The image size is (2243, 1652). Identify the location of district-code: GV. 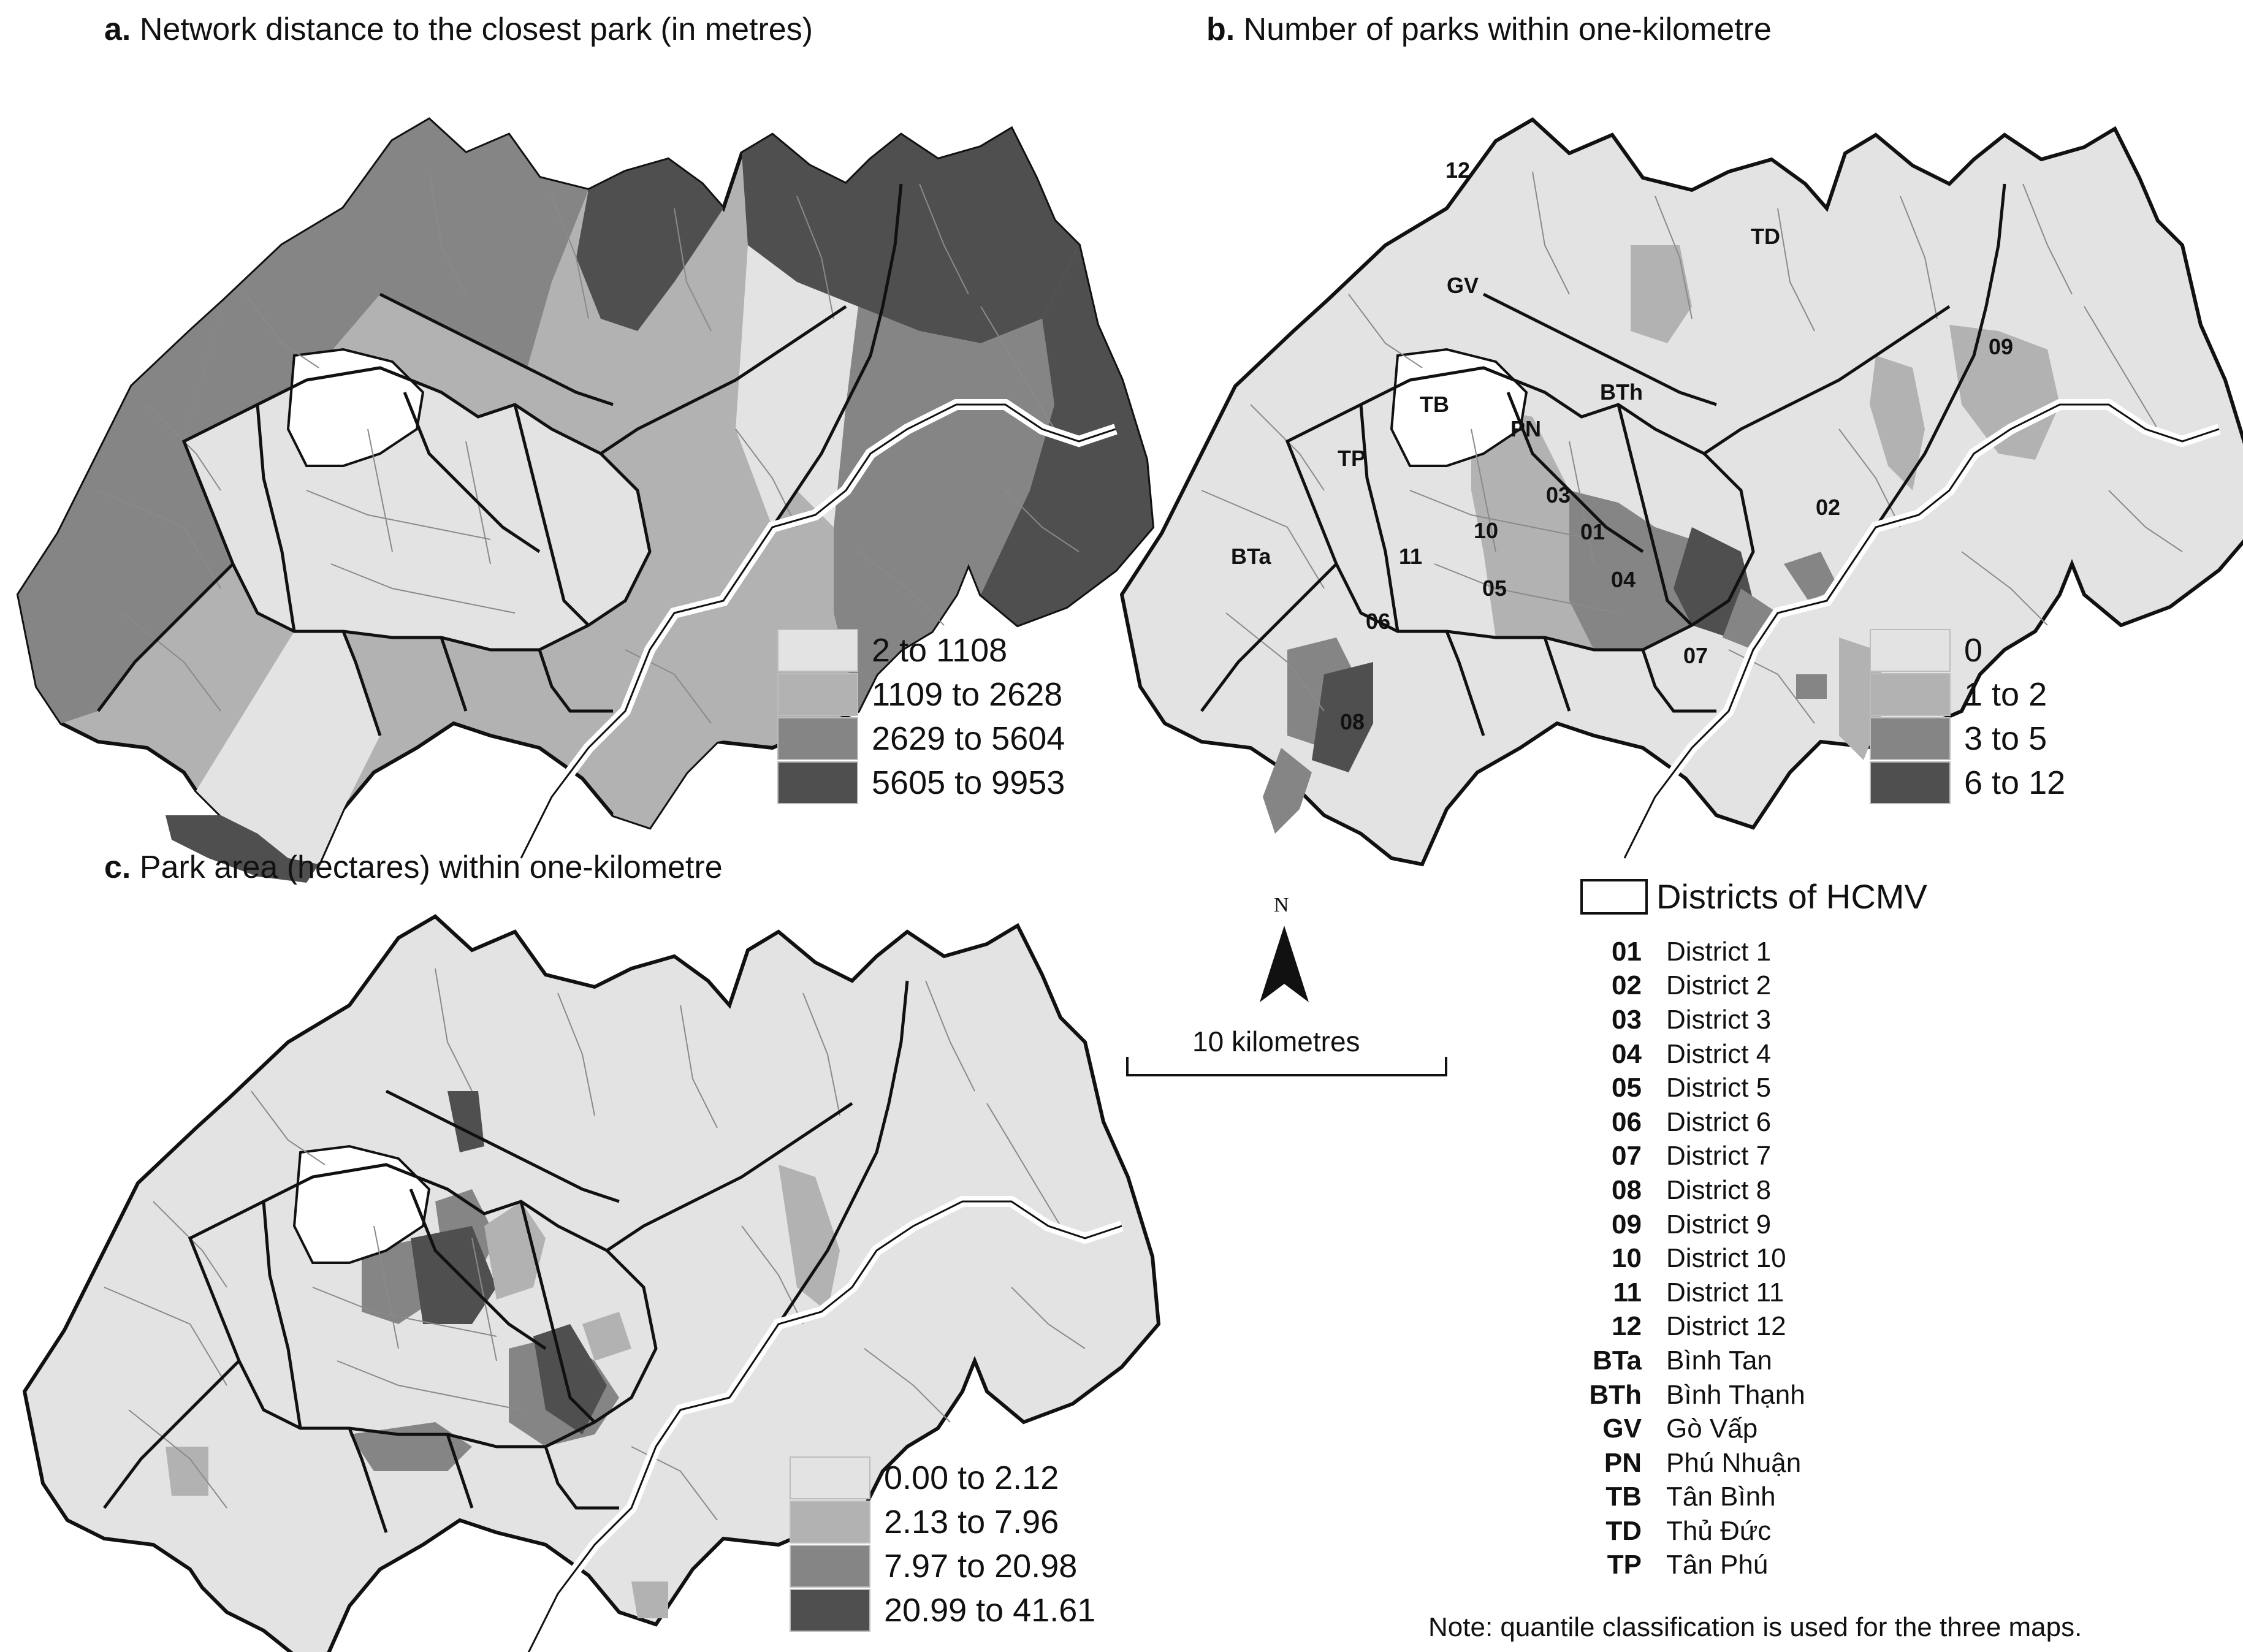
(1622, 1429).